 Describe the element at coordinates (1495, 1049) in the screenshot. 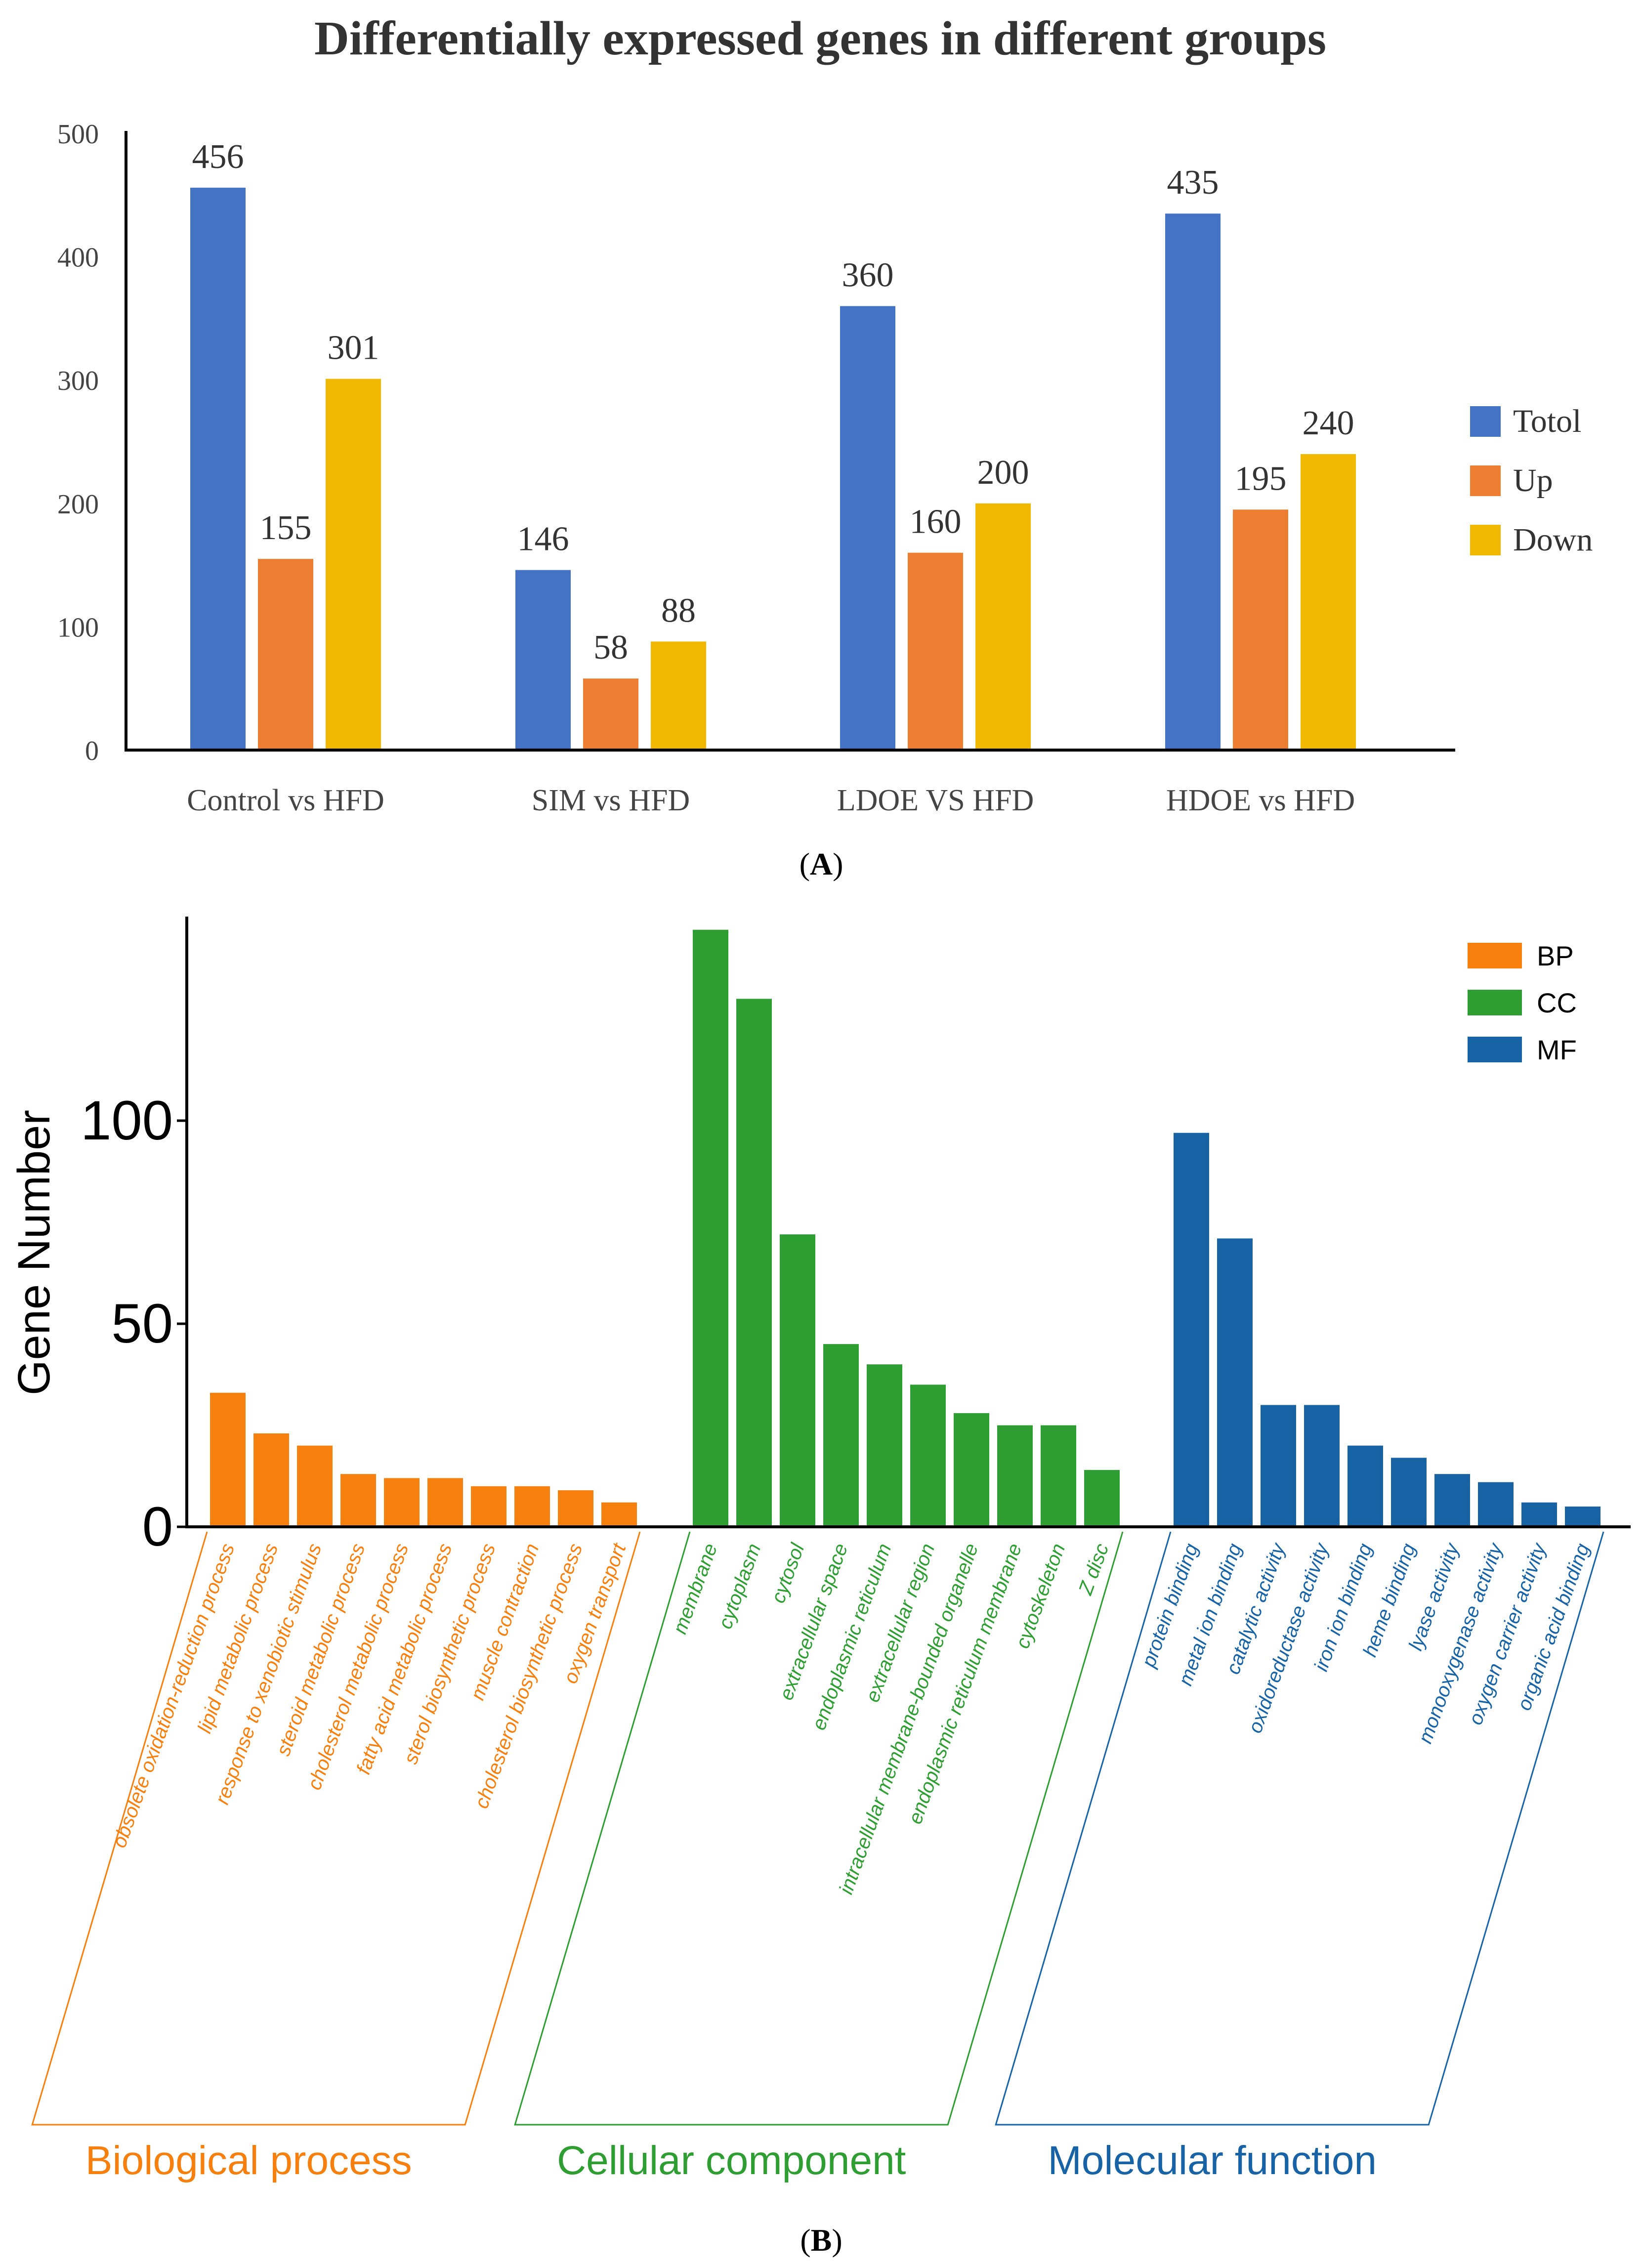

I see `legend-swatch-mf` at that location.